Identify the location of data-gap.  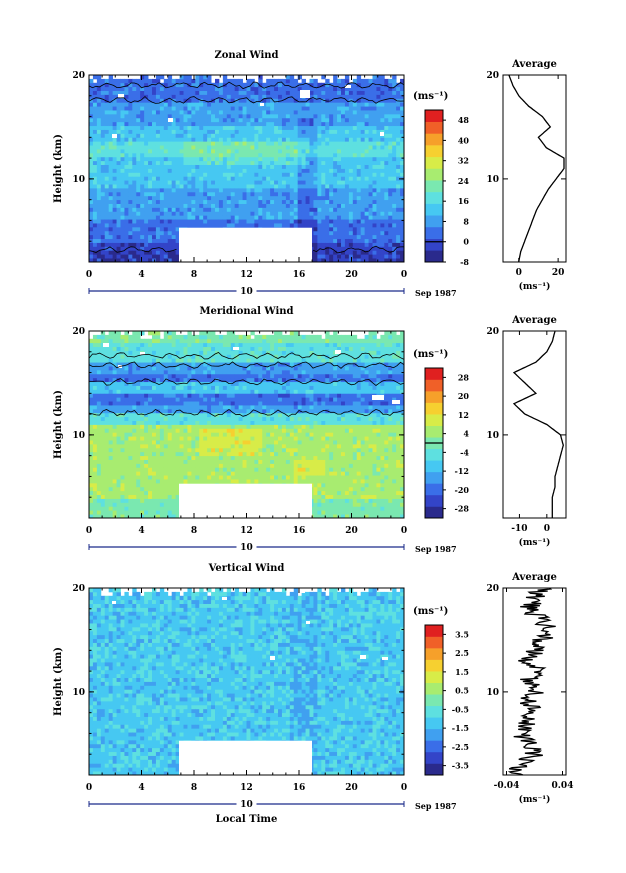
(305, 94).